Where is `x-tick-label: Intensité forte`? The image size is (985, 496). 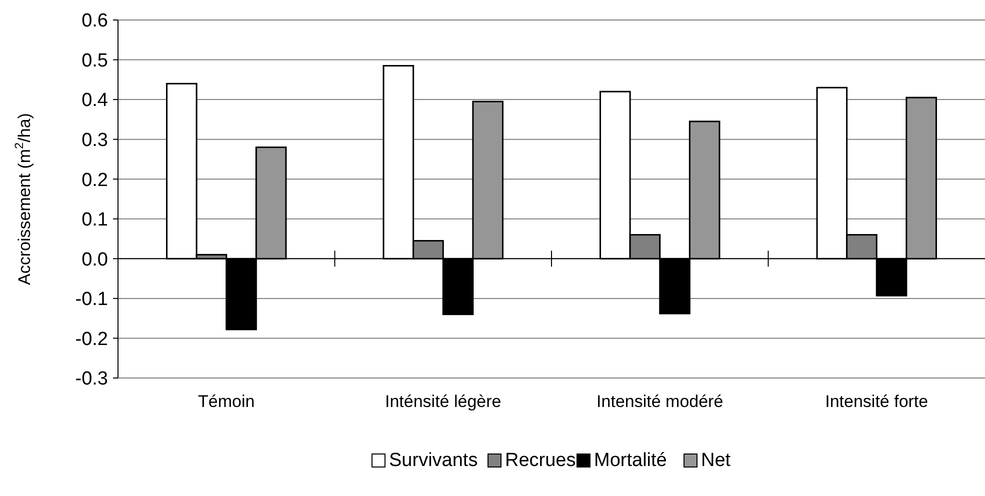
x-tick-label: Intensité forte is located at coordinates (876, 401).